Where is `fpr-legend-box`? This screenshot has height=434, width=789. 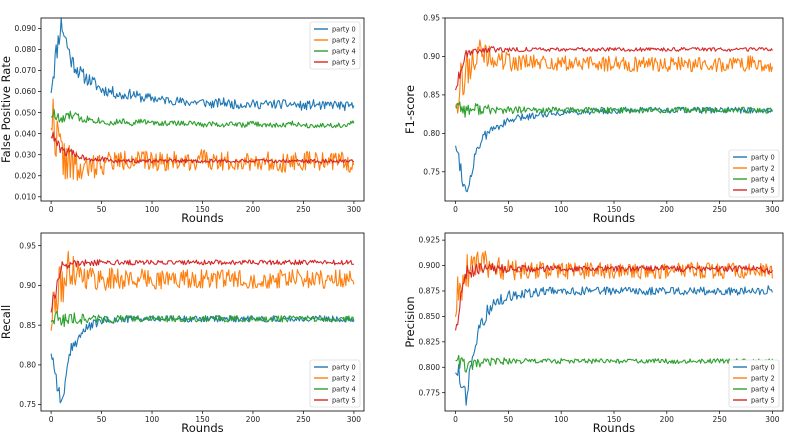 fpr-legend-box is located at coordinates (335, 45).